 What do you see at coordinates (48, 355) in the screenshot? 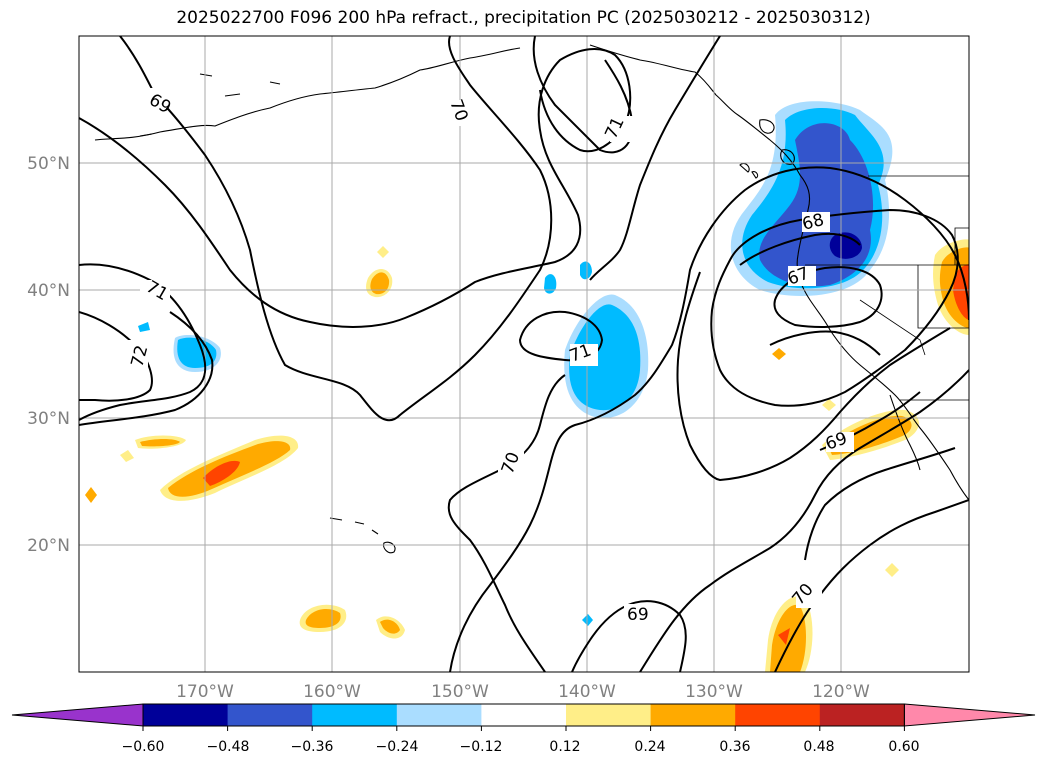
I see `latitude-labels: 50°N 40°N 30°N 20°N` at bounding box center [48, 355].